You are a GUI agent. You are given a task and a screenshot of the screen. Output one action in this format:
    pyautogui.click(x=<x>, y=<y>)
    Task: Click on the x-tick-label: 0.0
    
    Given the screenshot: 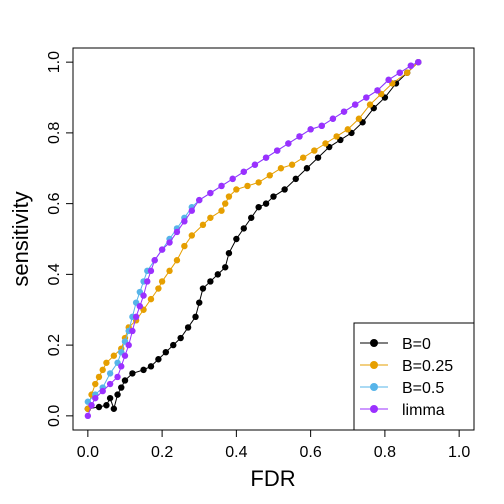 What is the action you would take?
    pyautogui.click(x=88, y=452)
    